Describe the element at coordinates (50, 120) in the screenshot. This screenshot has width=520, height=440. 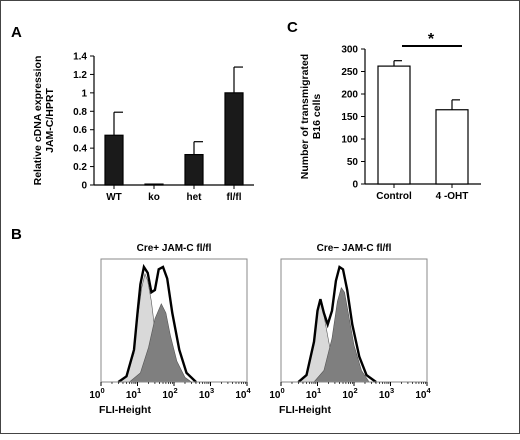
I see `y-axis-title: JAM-C/HPRT` at that location.